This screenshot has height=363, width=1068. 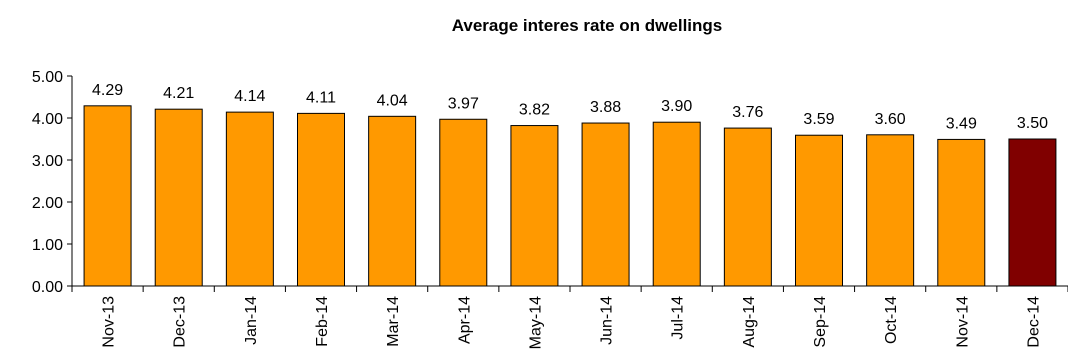 What do you see at coordinates (535, 322) in the screenshot?
I see `x-tick-label: May-14` at bounding box center [535, 322].